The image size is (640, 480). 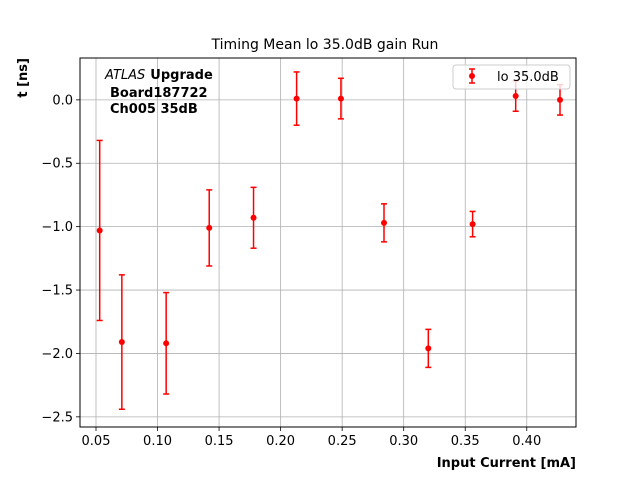 I want to click on x-axis-label: Input Current [mA], so click(x=506, y=463).